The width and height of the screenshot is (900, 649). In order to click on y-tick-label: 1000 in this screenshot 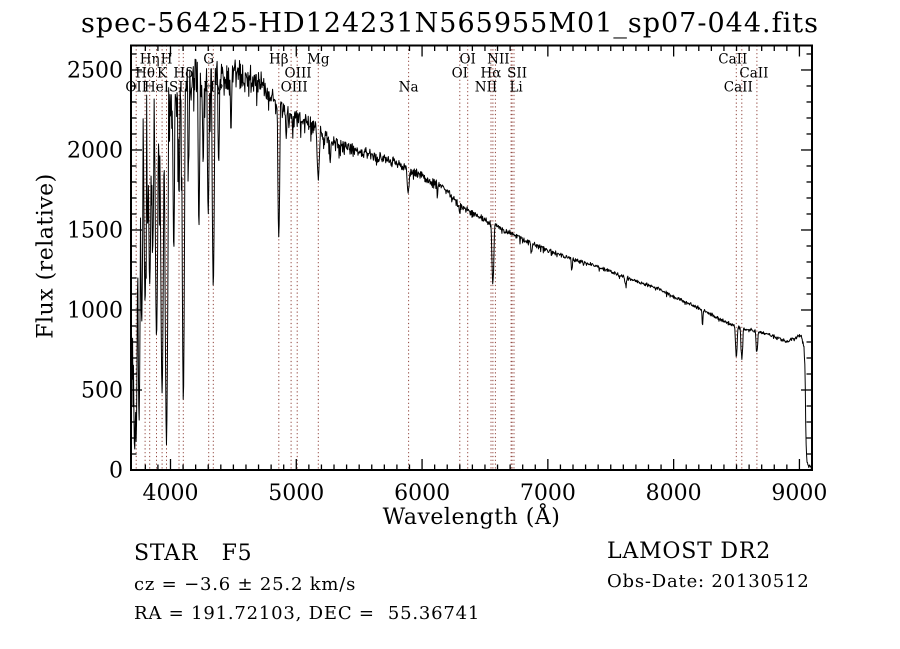, I will do `click(95, 311)`.